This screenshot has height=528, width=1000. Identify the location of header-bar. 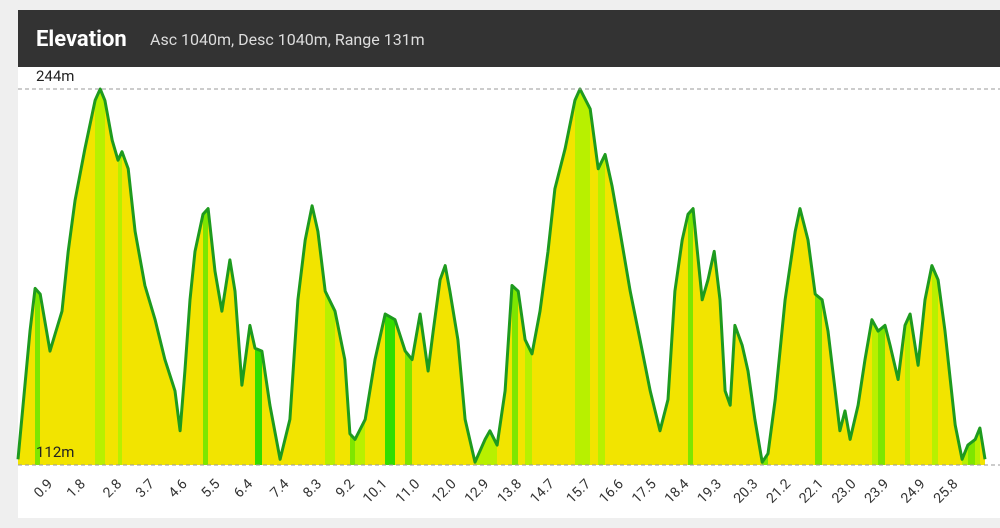
(509, 38).